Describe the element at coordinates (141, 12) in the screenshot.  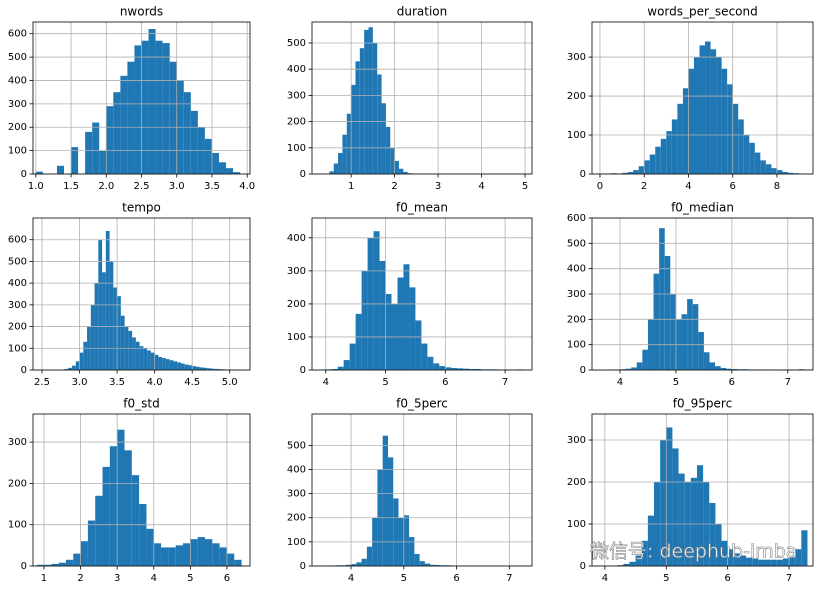
I see `chart-title: nwords` at that location.